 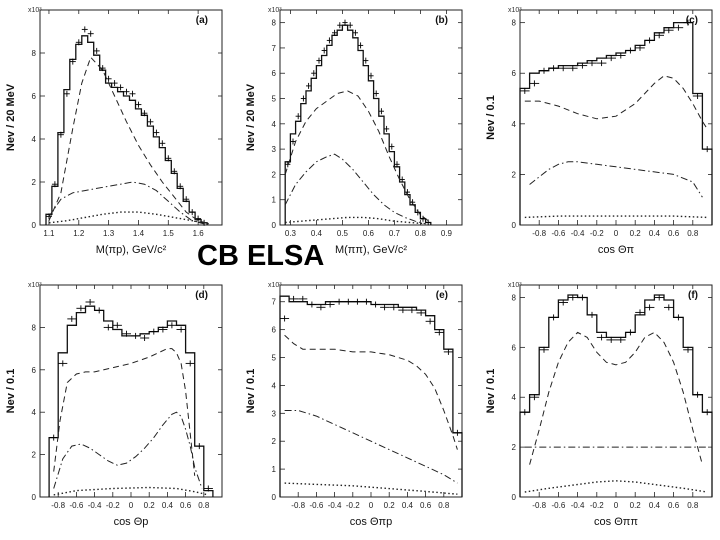 What do you see at coordinates (186, 505) in the screenshot?
I see `x-tick-label: 0.6` at bounding box center [186, 505].